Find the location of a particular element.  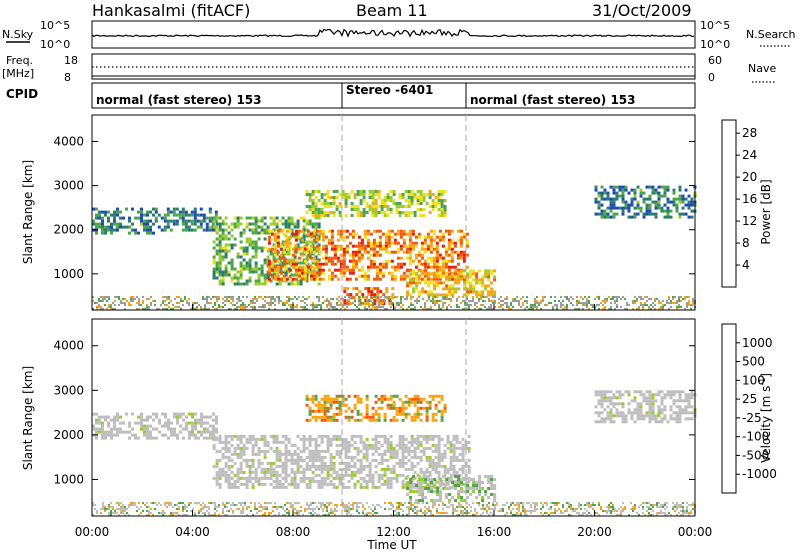

colorbar-tick-label: -1000 is located at coordinates (759, 474).